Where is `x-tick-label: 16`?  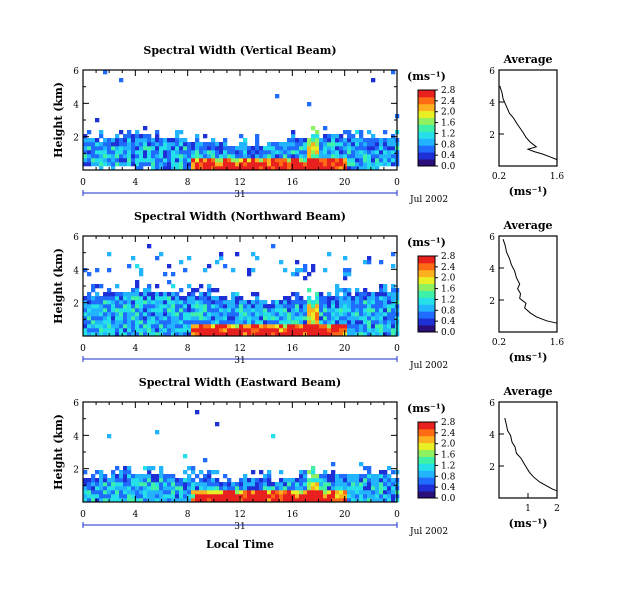 x-tick-label: 16 is located at coordinates (293, 515).